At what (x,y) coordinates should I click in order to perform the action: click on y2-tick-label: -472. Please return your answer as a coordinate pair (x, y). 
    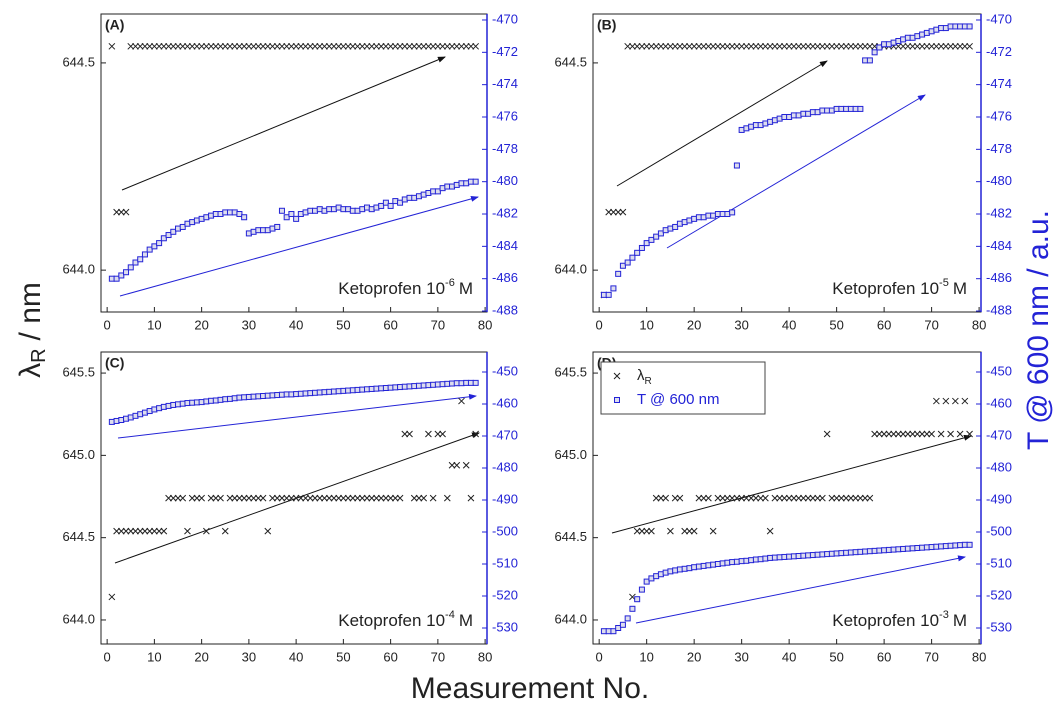
    Looking at the image, I should click on (505, 51).